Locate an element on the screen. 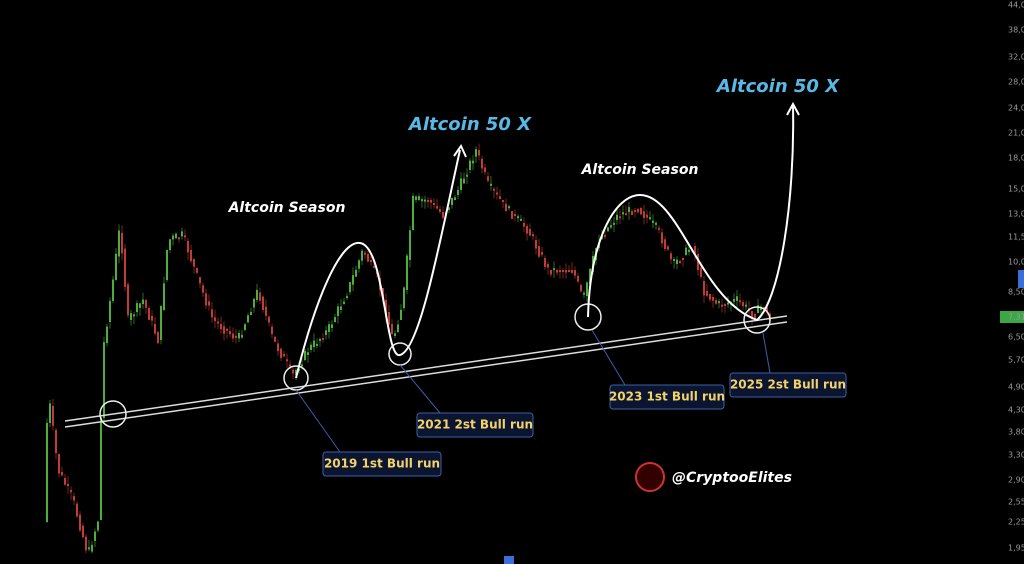 This screenshot has height=564, width=1024. bull-run-label: 2021 2st Bull run is located at coordinates (475, 425).